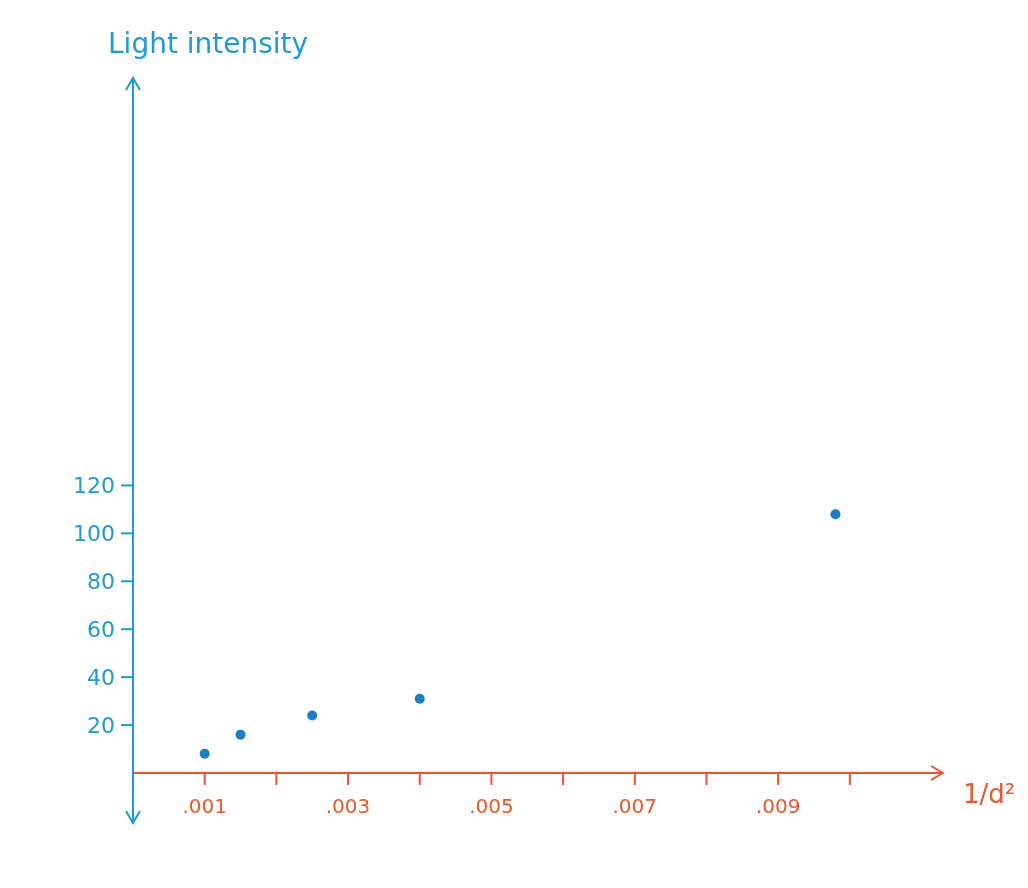 This screenshot has height=888, width=1028. What do you see at coordinates (348, 806) in the screenshot?
I see `x-tick-label: .003` at bounding box center [348, 806].